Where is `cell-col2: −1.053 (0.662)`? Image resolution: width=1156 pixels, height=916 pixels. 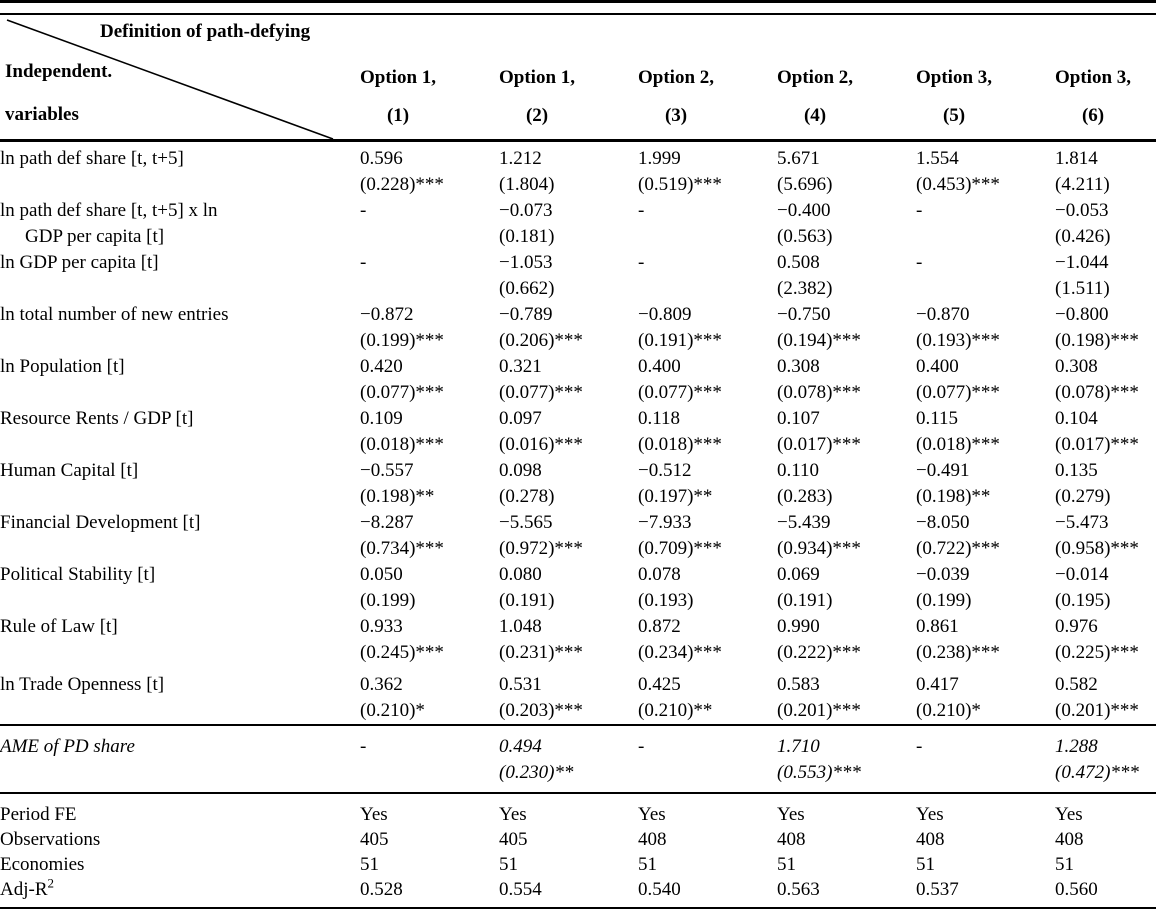 cell-col2: −1.053 (0.662) is located at coordinates (568, 276).